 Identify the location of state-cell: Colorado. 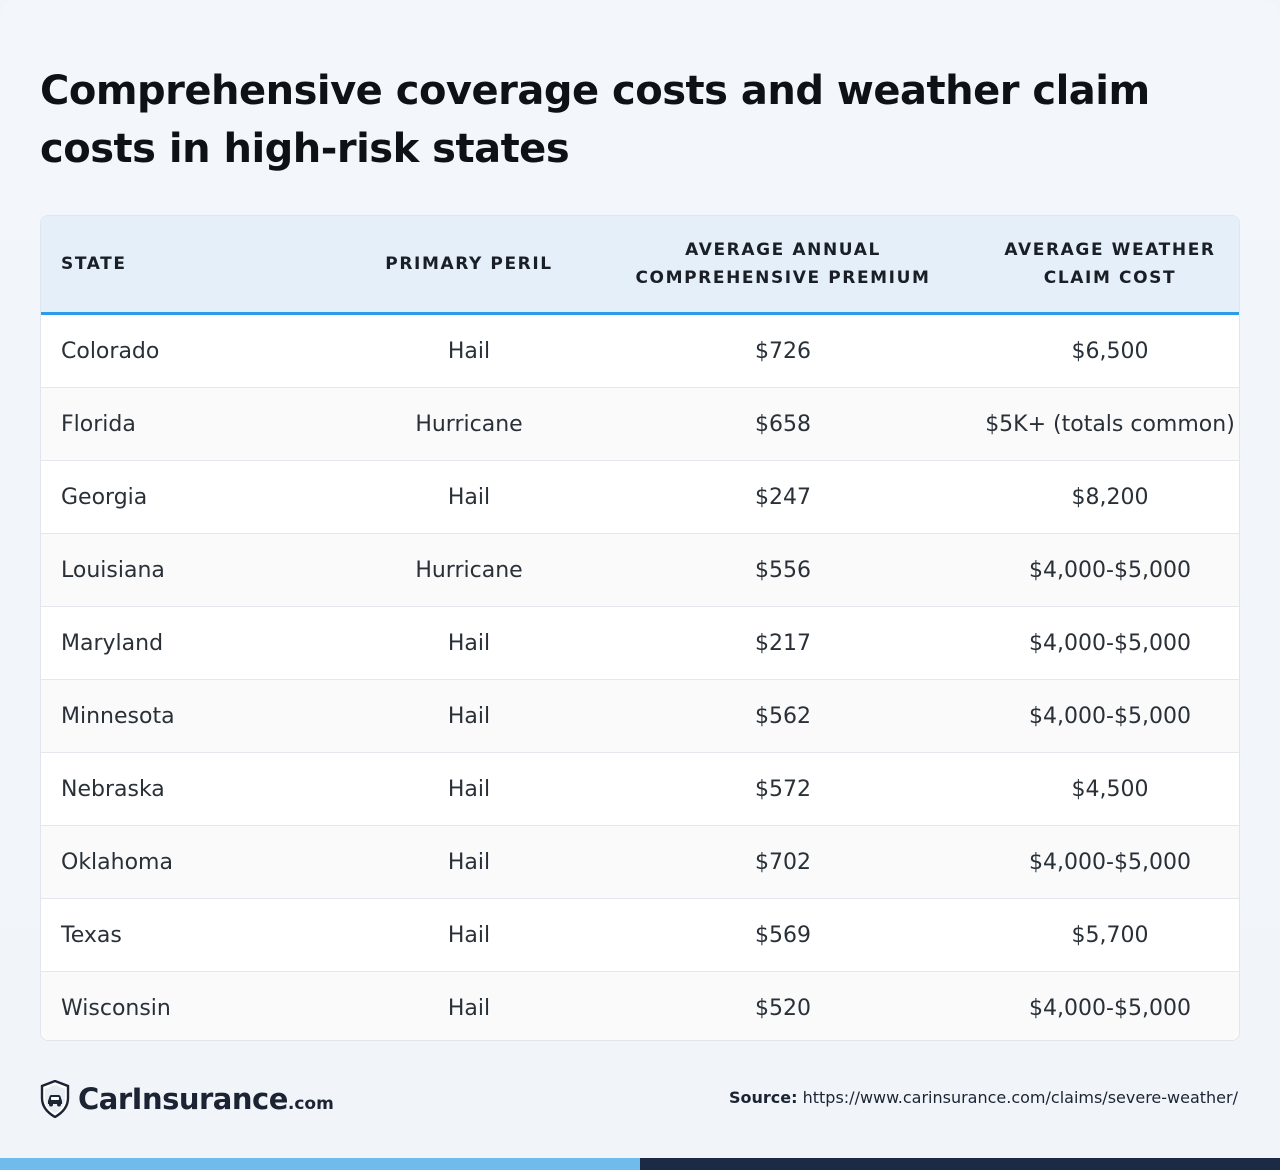
(110, 351).